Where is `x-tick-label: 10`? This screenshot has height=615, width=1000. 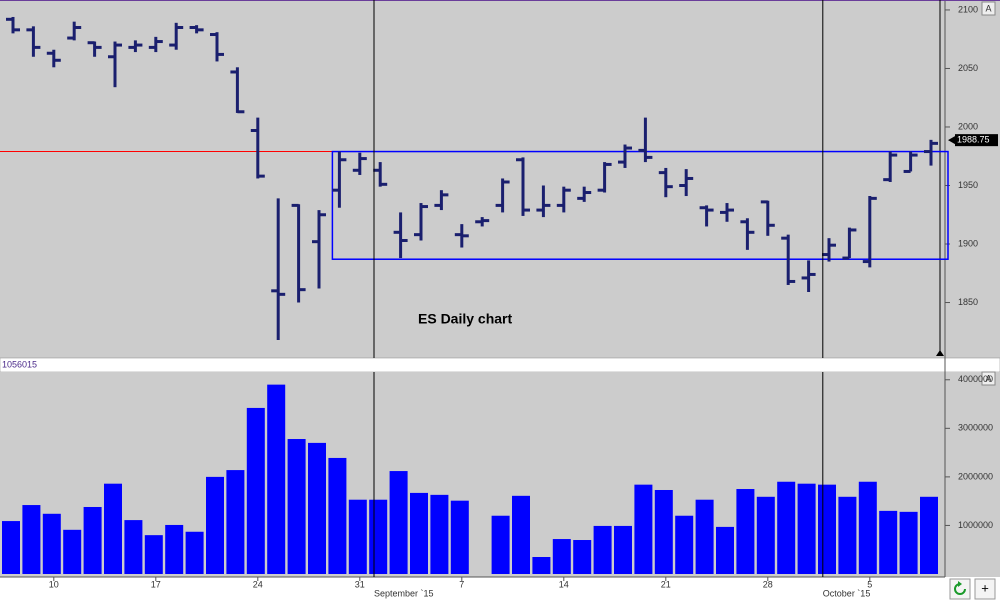 x-tick-label: 10 is located at coordinates (54, 584).